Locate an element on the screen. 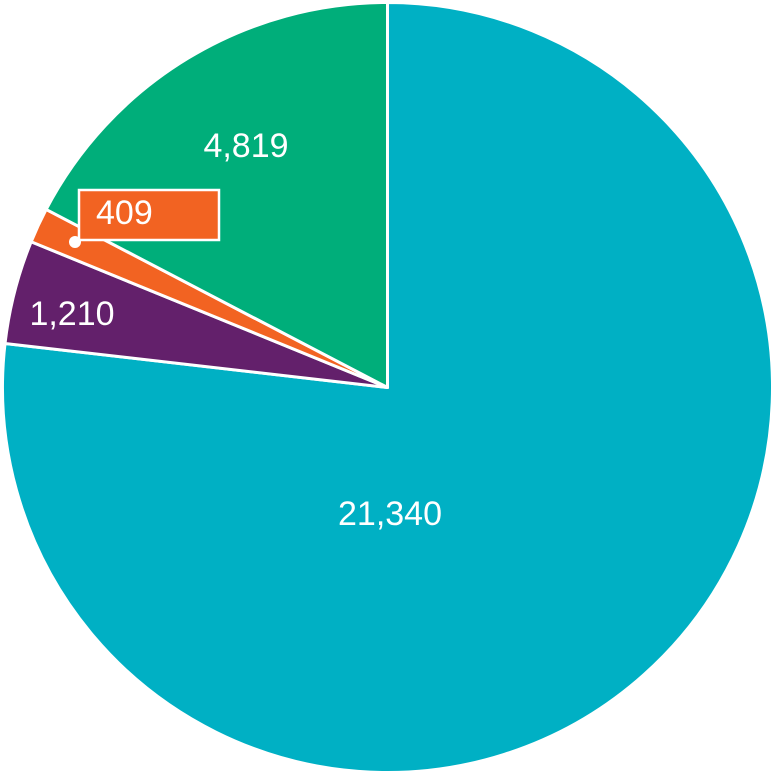  callout-label: 409 is located at coordinates (145, 218).